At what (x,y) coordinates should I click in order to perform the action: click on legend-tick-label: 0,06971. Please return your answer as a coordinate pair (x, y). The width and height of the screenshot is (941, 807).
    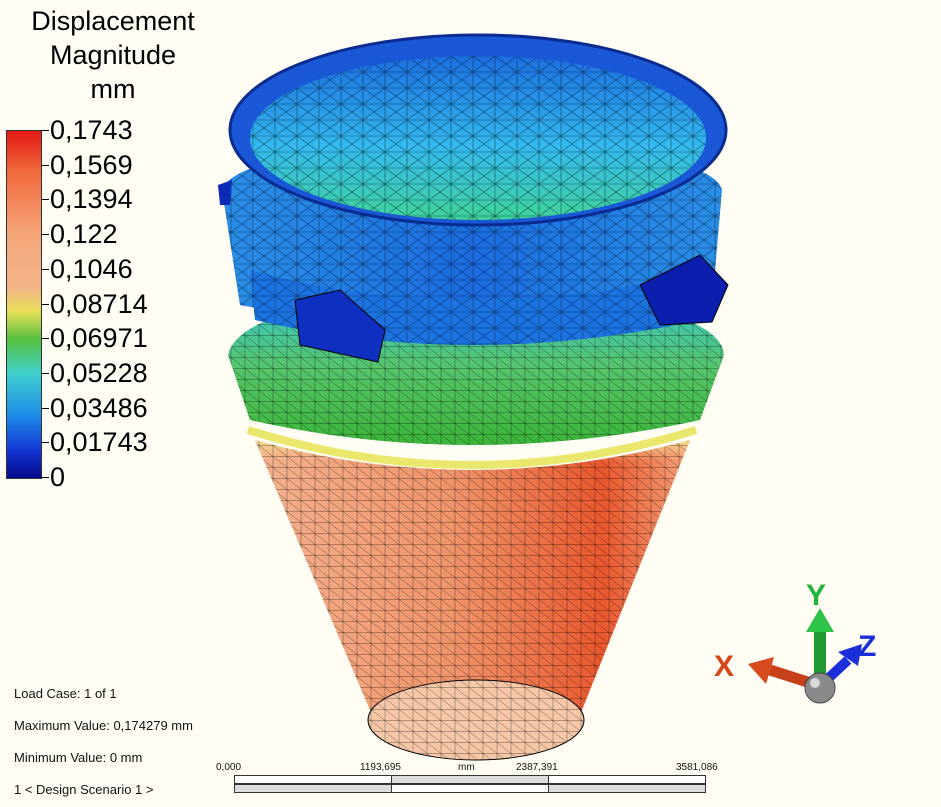
    Looking at the image, I should click on (99, 338).